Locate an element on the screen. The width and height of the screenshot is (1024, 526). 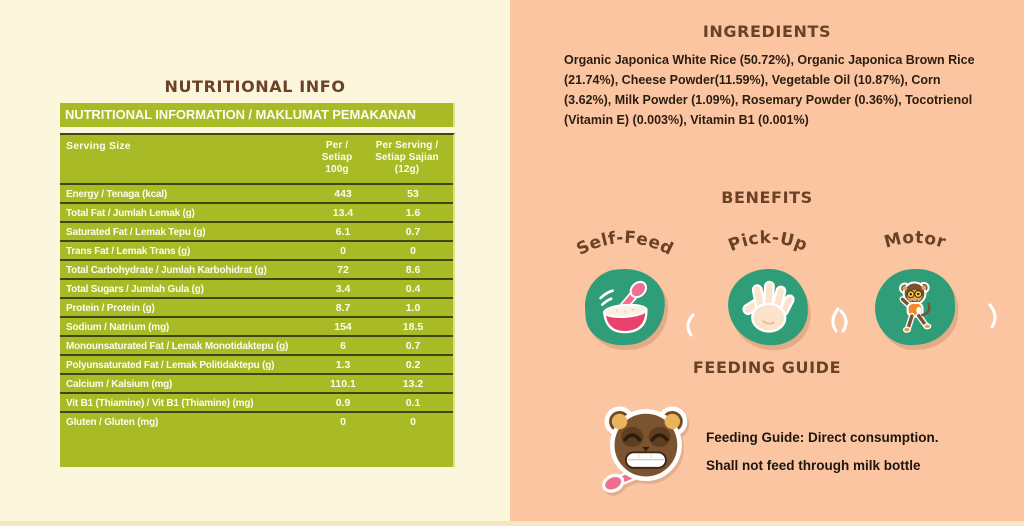
per-serving-value: 18.5 is located at coordinates (413, 327).